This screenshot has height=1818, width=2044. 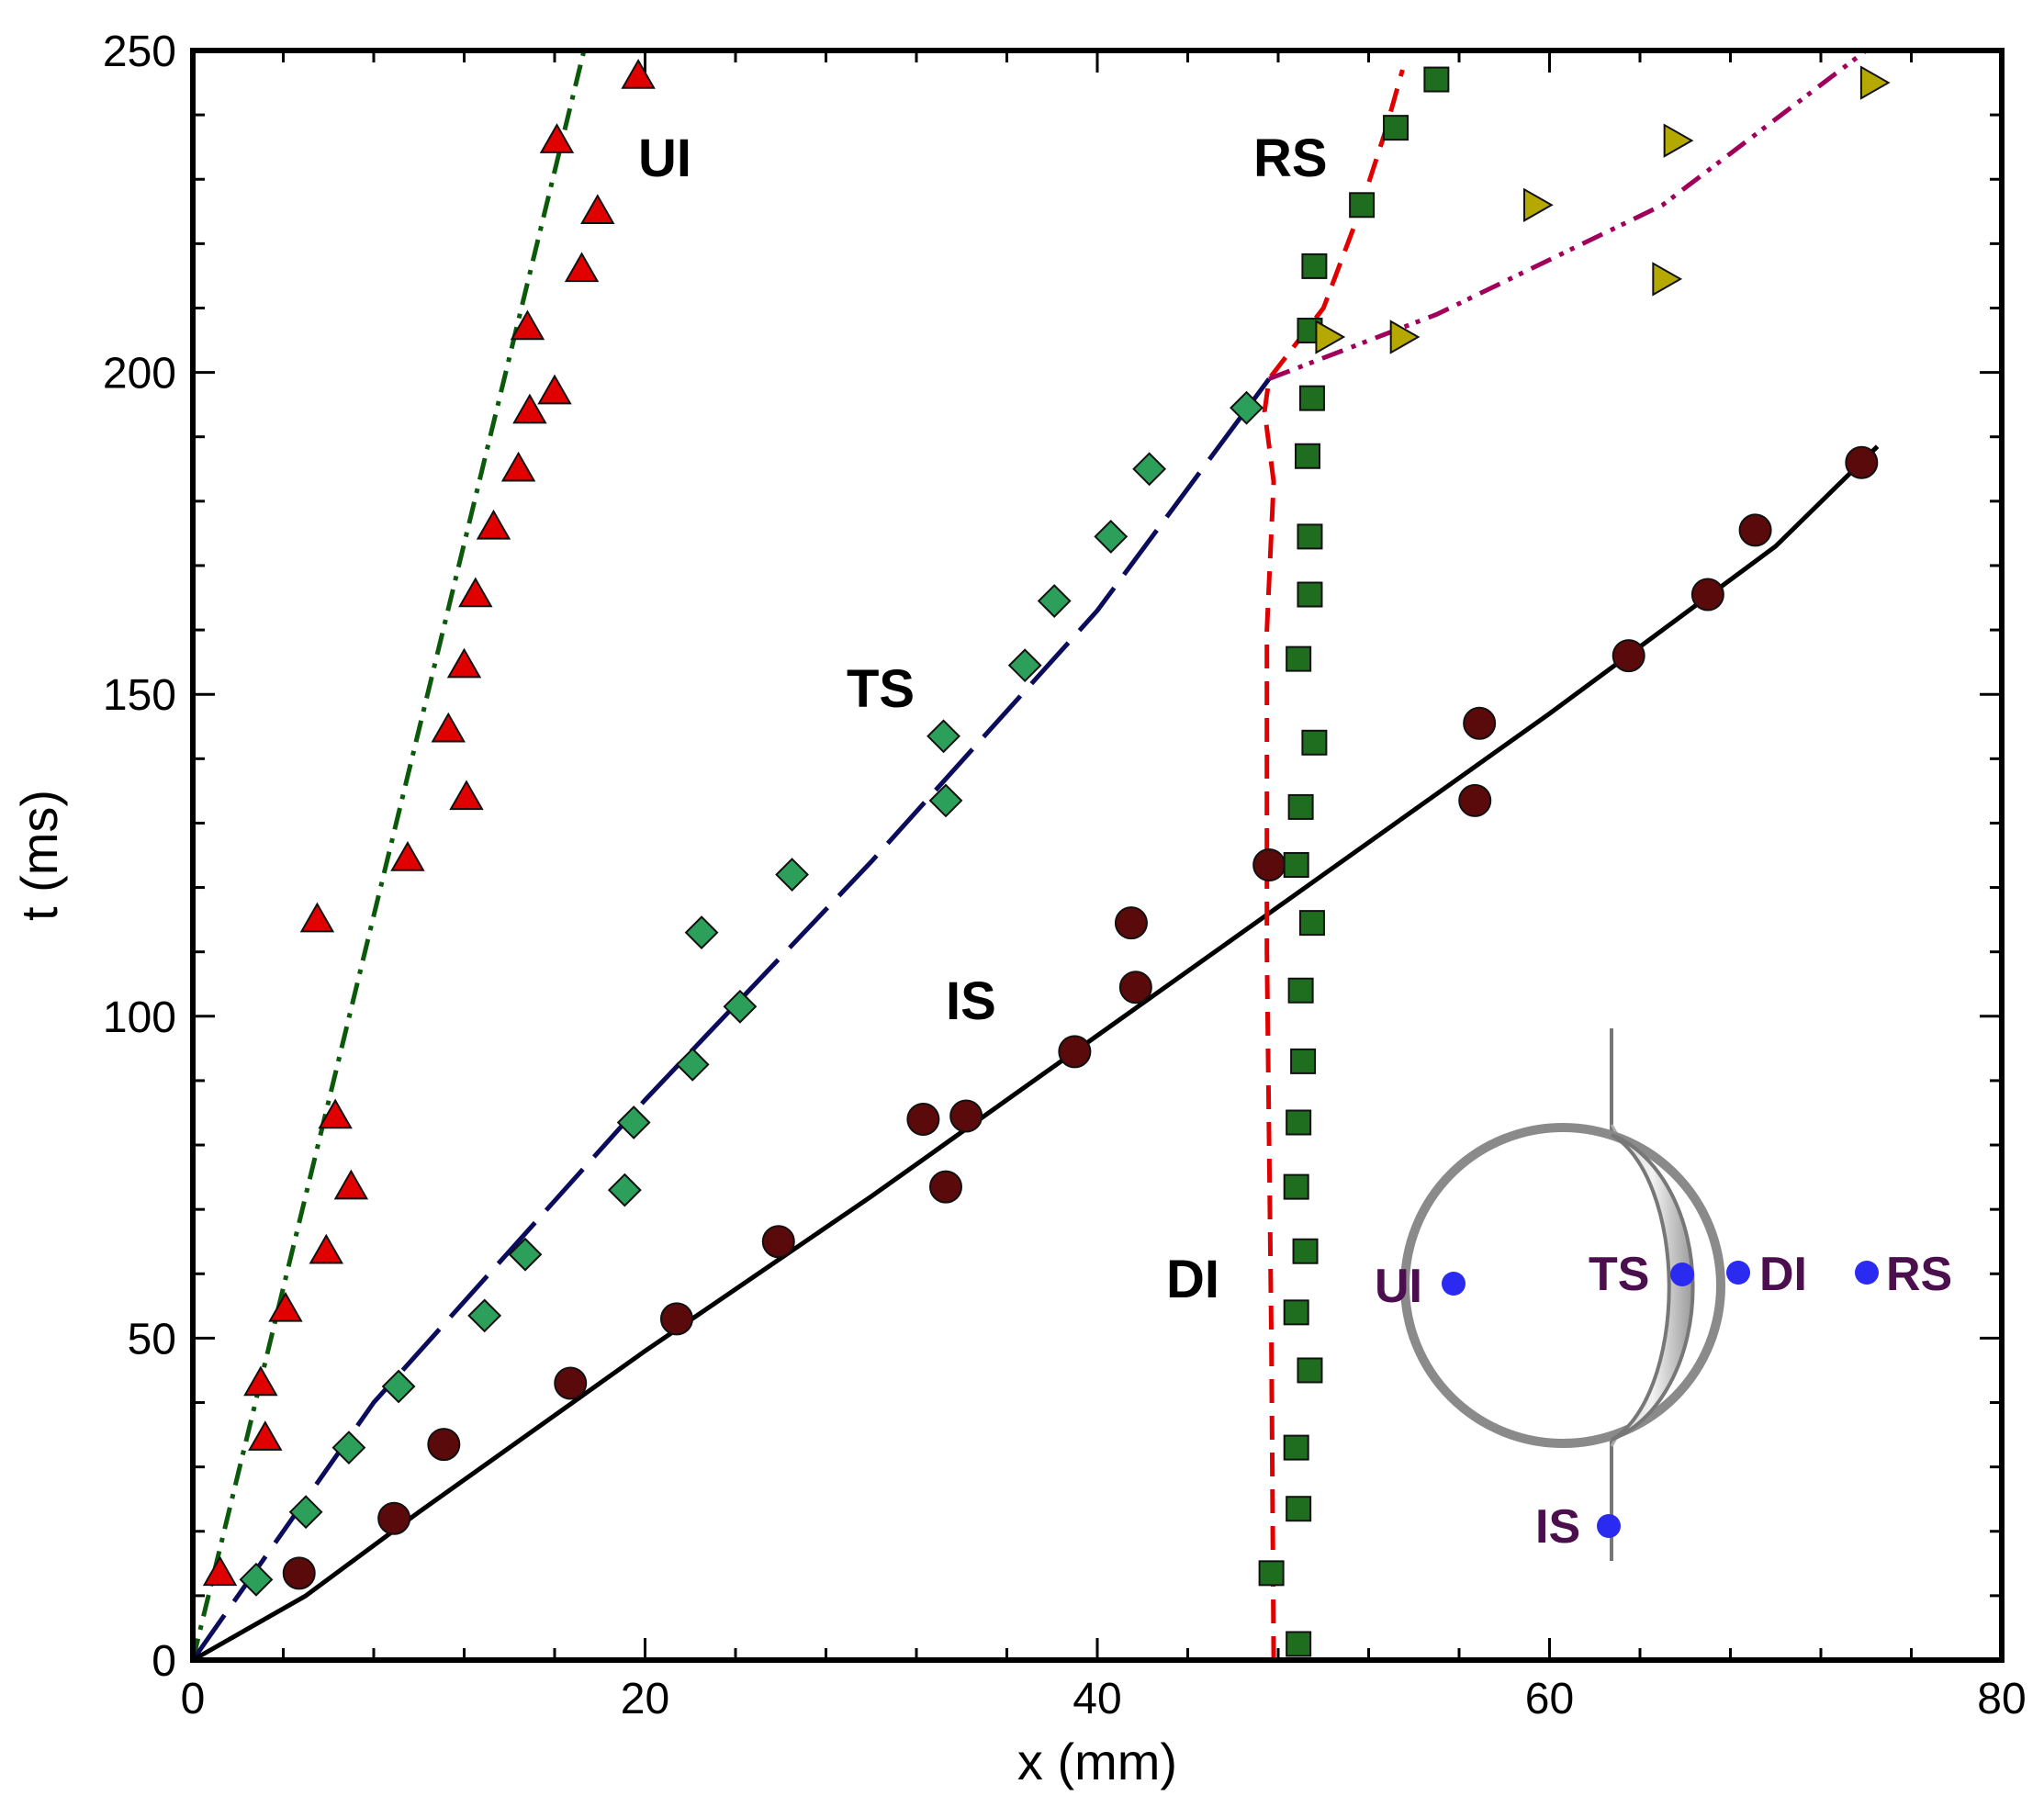 I want to click on inset-label-is: IS, so click(x=1557, y=1527).